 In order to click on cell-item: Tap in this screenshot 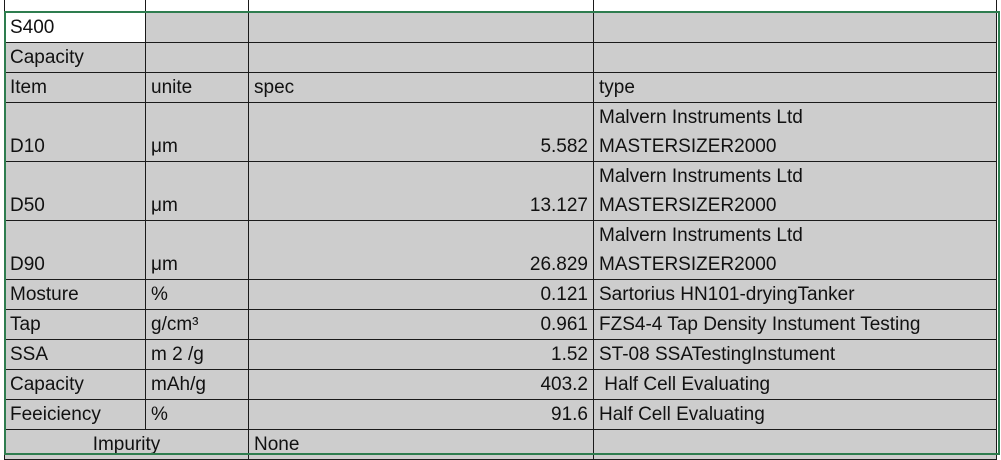, I will do `click(75, 324)`.